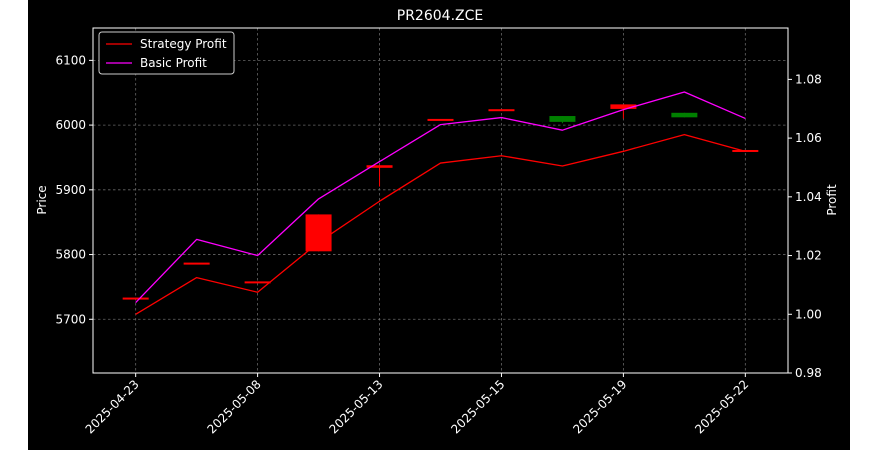 This screenshot has width=878, height=450. What do you see at coordinates (70, 255) in the screenshot?
I see `y-left-tick-label: 5800` at bounding box center [70, 255].